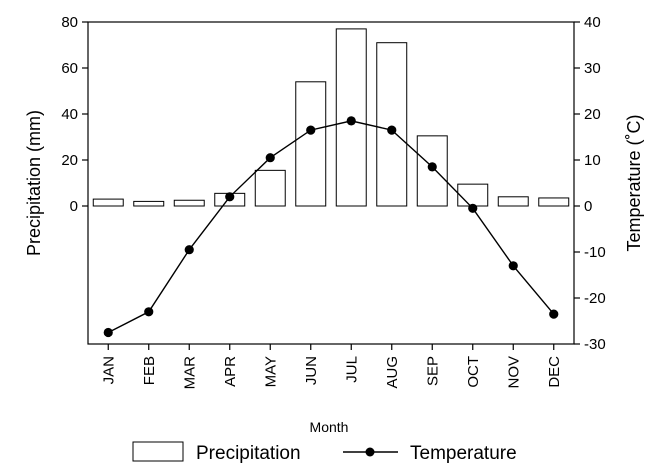 The width and height of the screenshot is (657, 465). I want to click on right-tick-label: -30, so click(595, 344).